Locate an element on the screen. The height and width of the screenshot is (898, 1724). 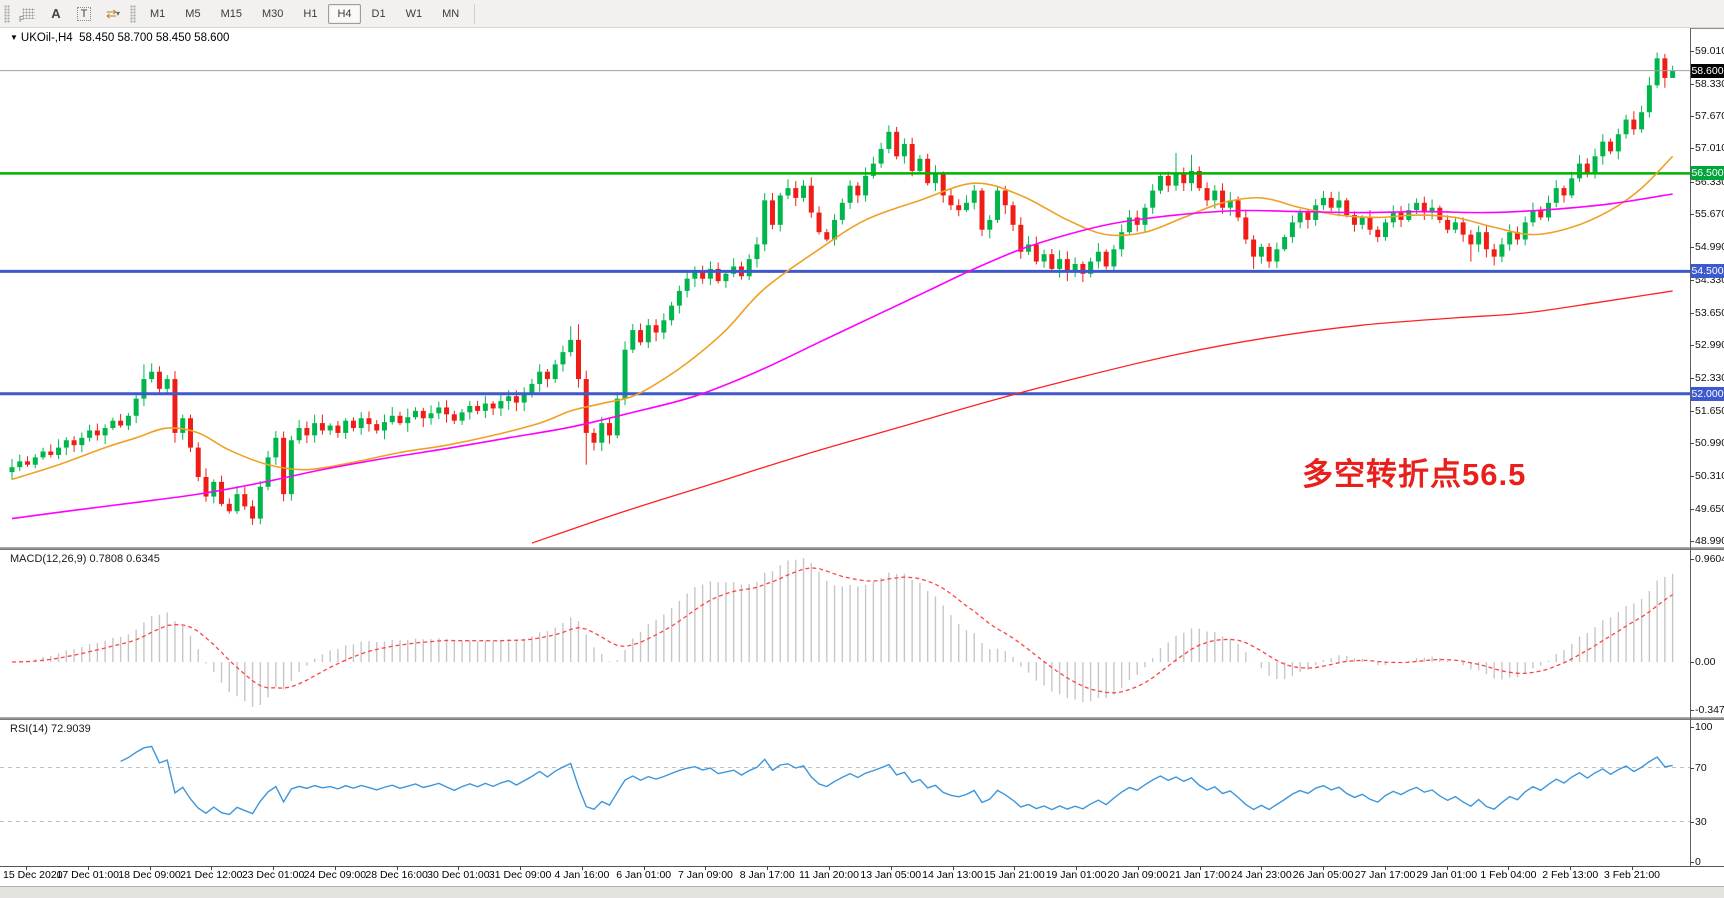
time-axis-label: 29 Jan 01:00 is located at coordinates (1447, 875).